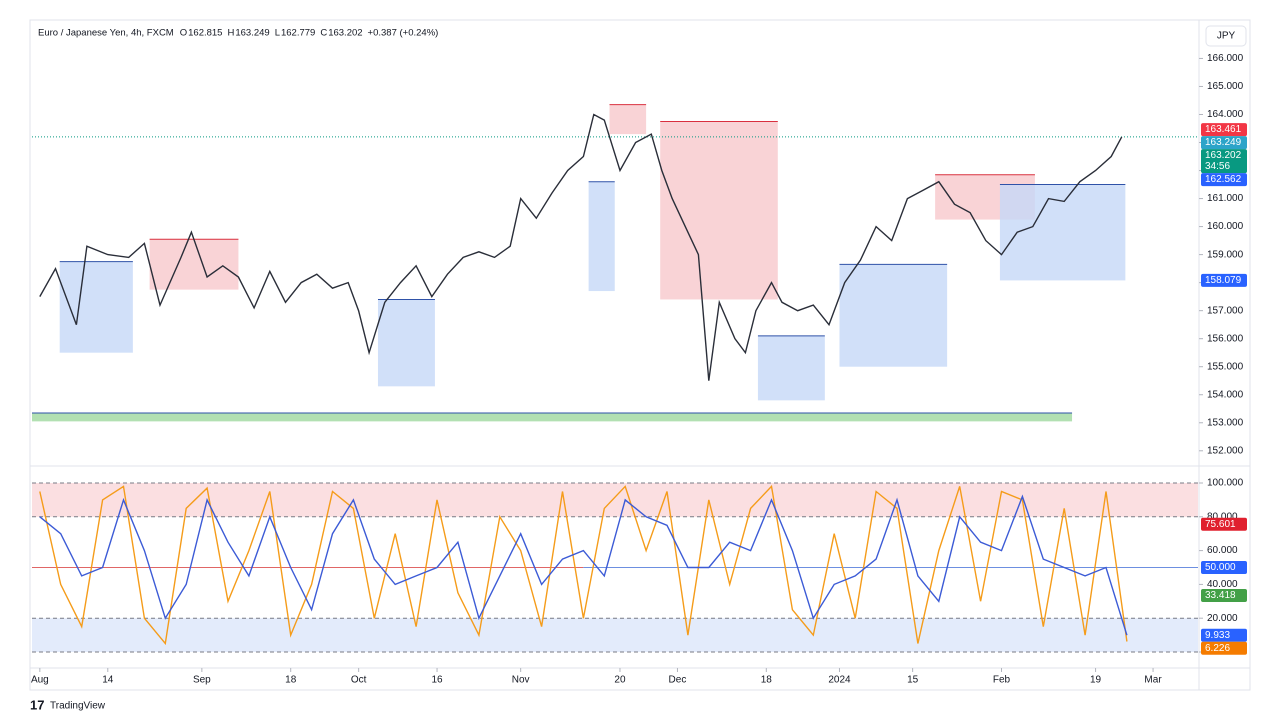 The image size is (1280, 720). I want to click on header-text: Euro / Japanese Yen, 4h, FXCM, so click(106, 33).